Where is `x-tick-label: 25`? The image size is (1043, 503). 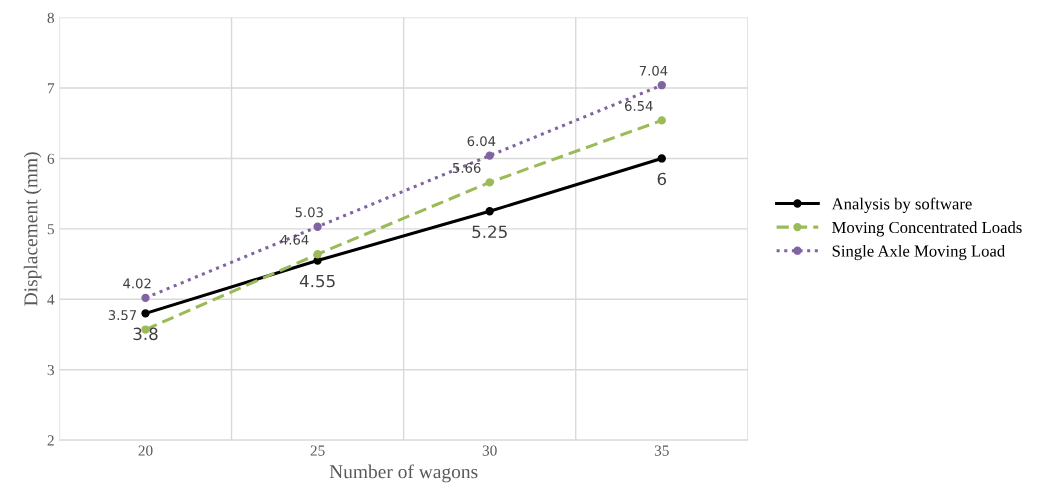
x-tick-label: 25 is located at coordinates (317, 450).